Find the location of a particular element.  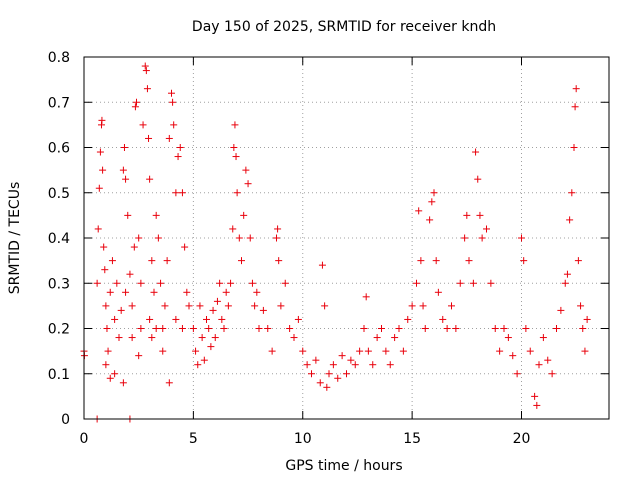

y-tick-label: 0.7 is located at coordinates (59, 103).